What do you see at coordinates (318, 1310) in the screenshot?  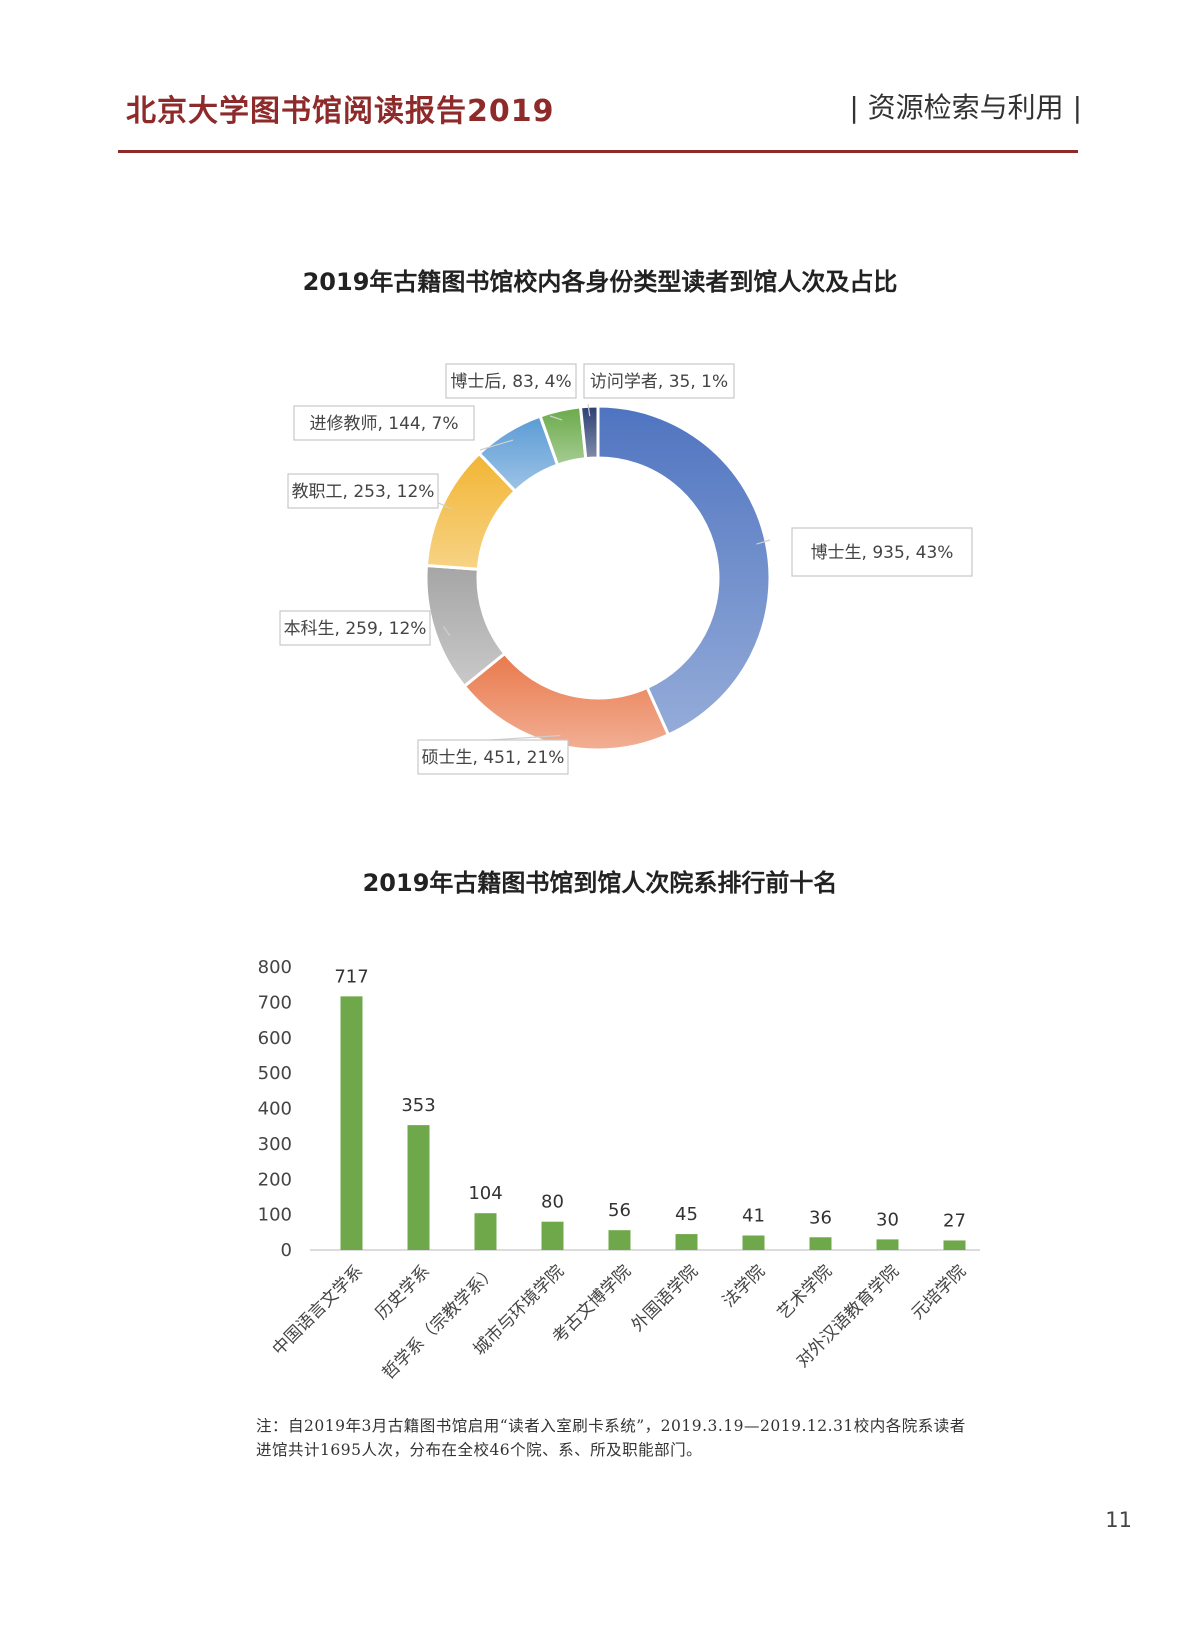 I see `x-category-label: 中国语言文学系` at bounding box center [318, 1310].